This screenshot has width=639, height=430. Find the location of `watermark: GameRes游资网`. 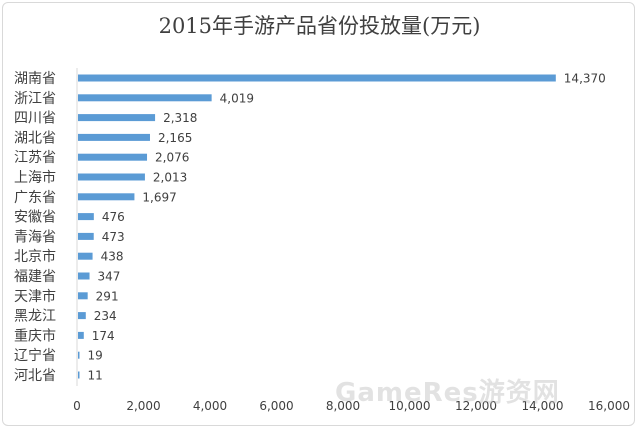

watermark: GameRes游资网 is located at coordinates (447, 393).